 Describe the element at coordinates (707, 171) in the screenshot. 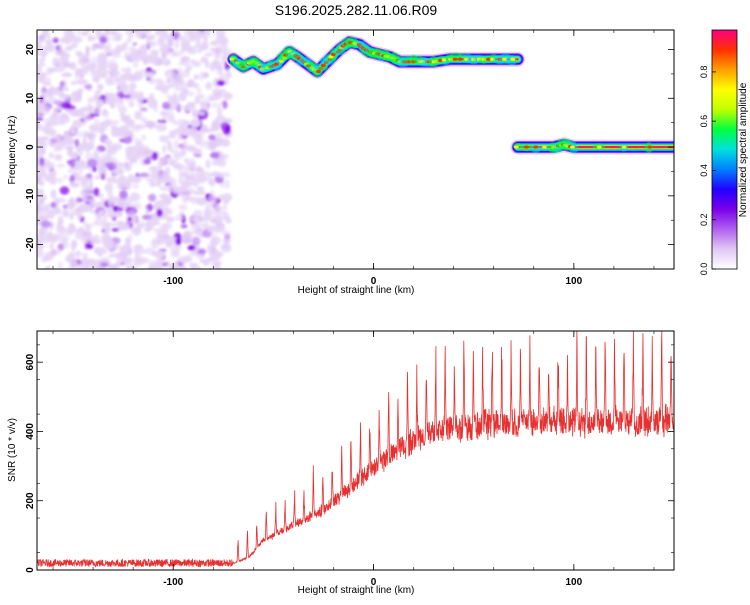

I see `colorbar-ticks: 0.0 0.2 0.4 0.6 0.8` at that location.